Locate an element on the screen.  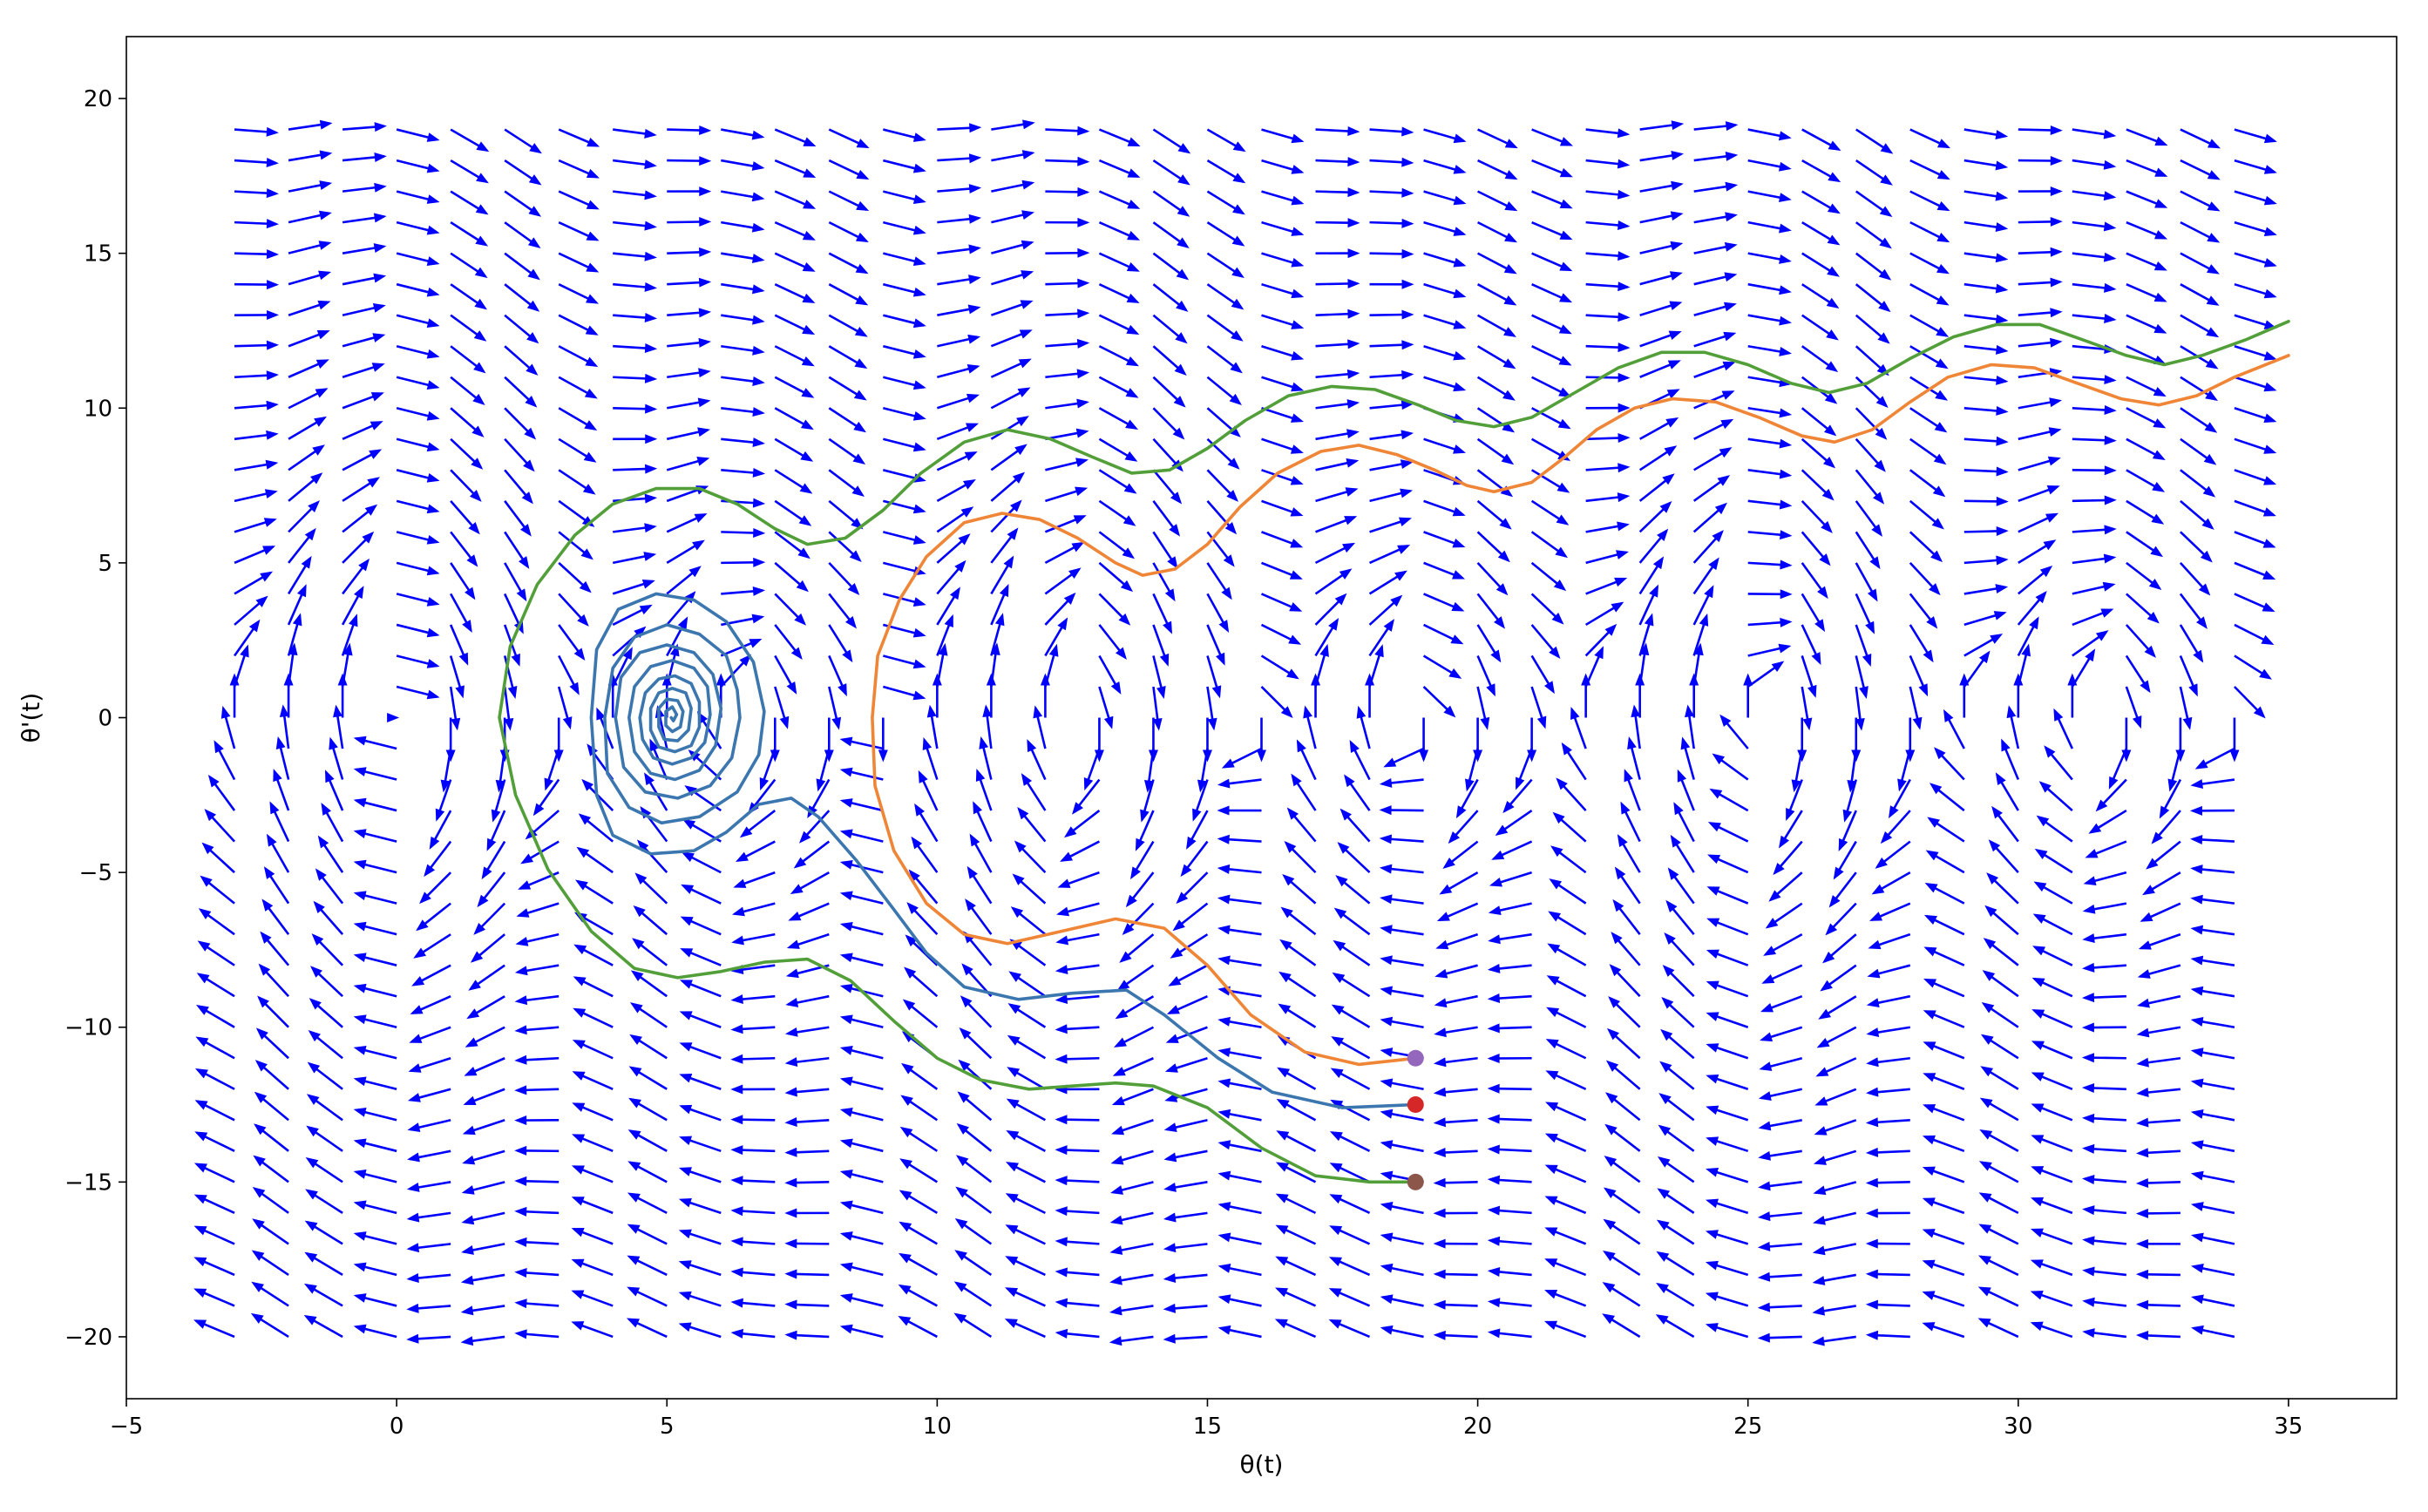
y-tick: −20 is located at coordinates (95, 1338).